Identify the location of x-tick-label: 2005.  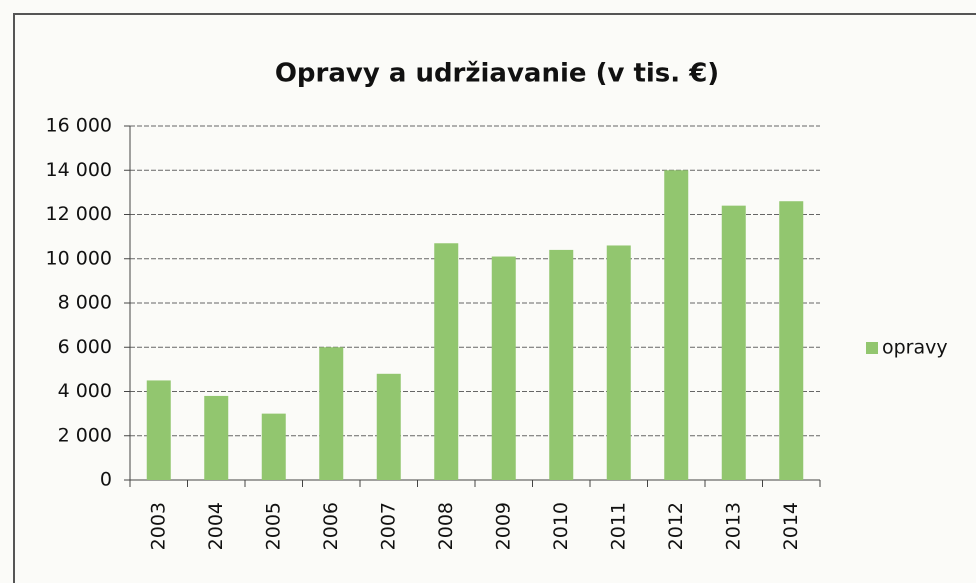
(273, 526).